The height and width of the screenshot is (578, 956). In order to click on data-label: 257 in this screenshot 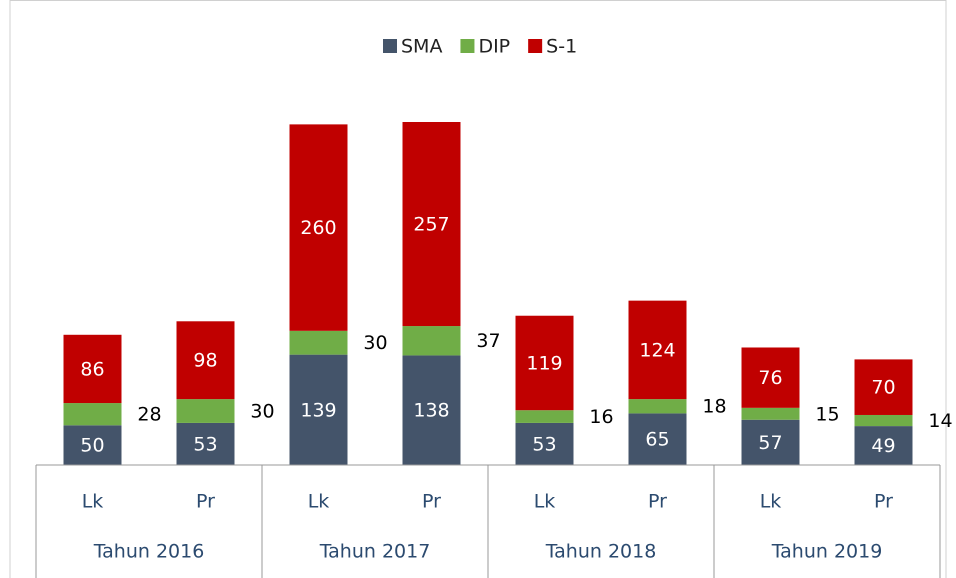, I will do `click(431, 225)`.